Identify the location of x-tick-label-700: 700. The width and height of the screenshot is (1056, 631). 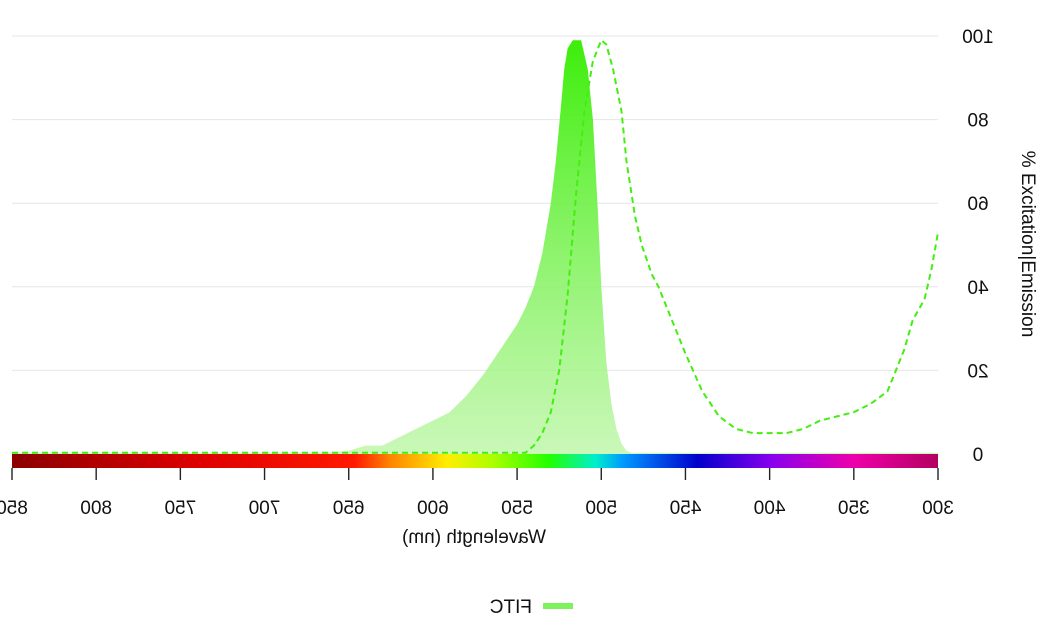
(265, 508).